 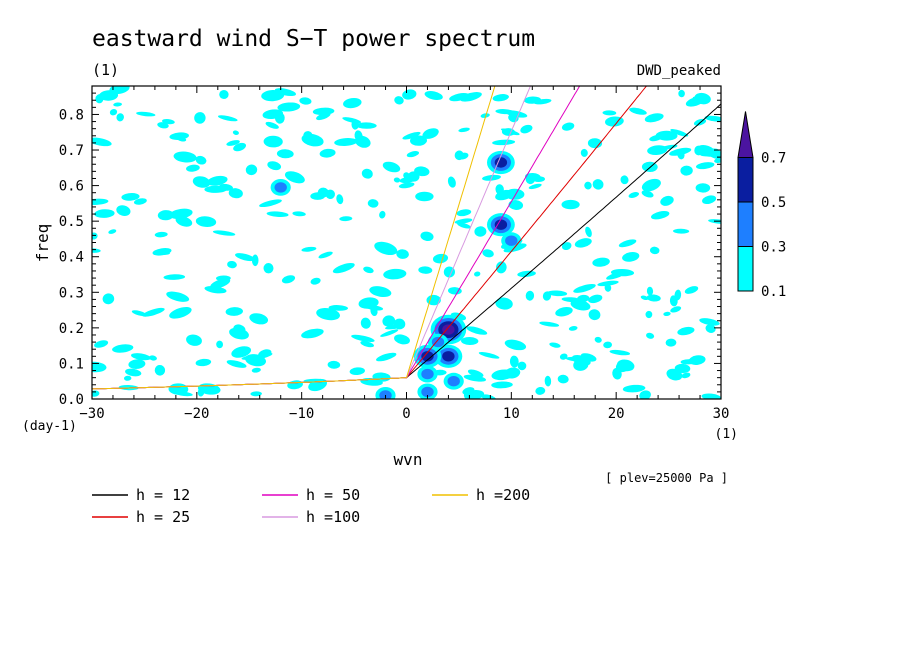 I want to click on legend: h = 12 h = 25 h = 50 h =100 h =200, so click(x=311, y=506).